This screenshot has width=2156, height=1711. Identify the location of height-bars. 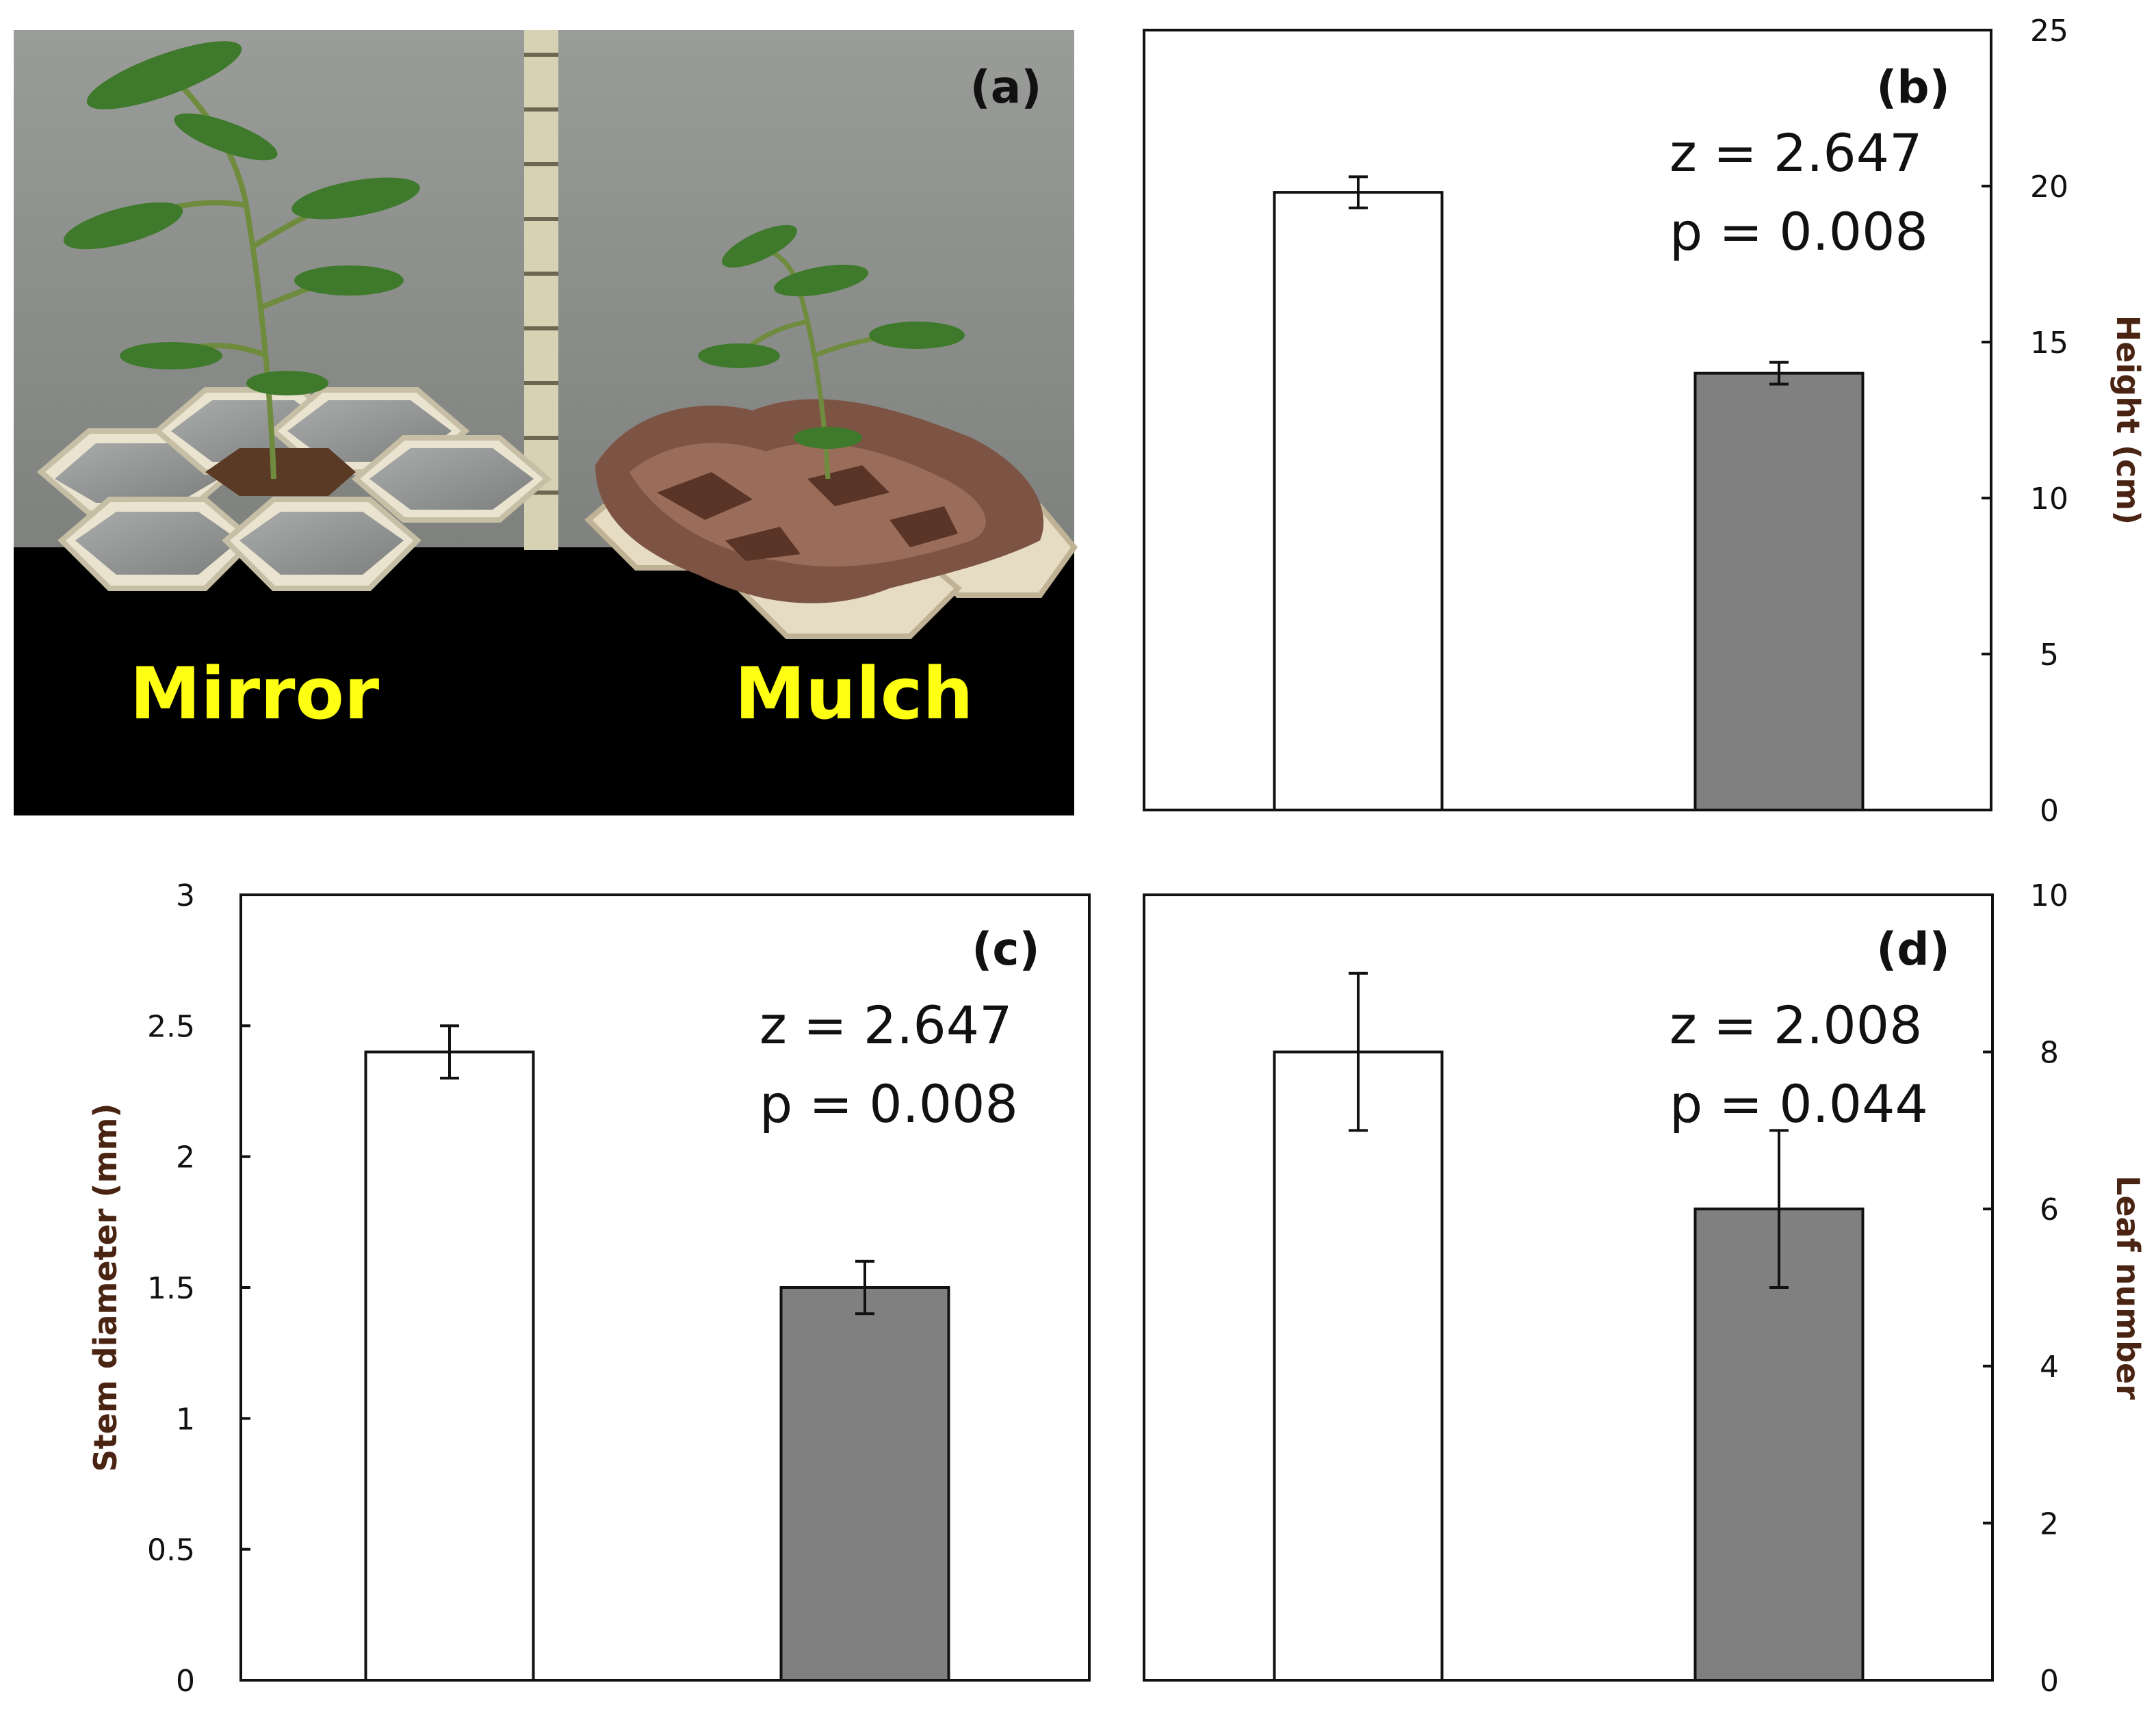
(1569, 493).